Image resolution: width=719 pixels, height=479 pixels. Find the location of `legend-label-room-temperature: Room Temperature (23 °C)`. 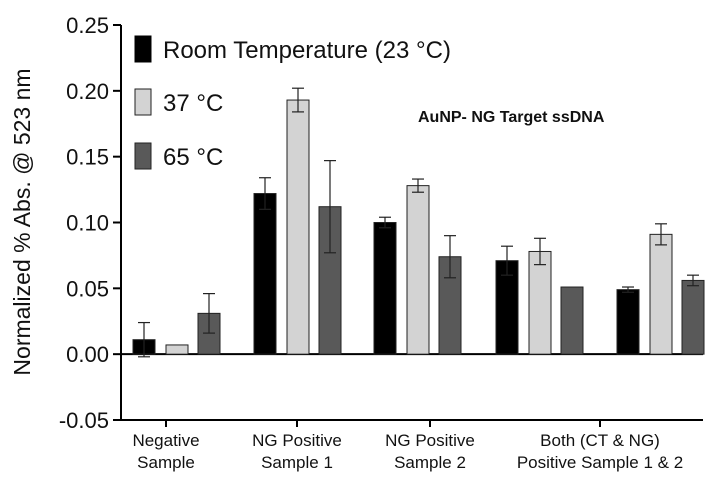

legend-label-room-temperature: Room Temperature (23 °C) is located at coordinates (307, 50).